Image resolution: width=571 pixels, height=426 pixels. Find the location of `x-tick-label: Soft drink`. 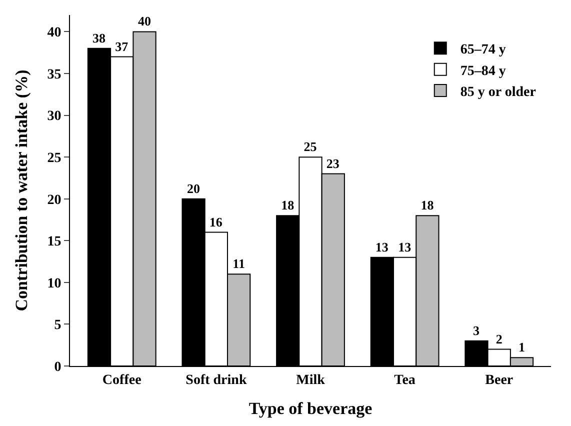

x-tick-label: Soft drink is located at coordinates (216, 380).